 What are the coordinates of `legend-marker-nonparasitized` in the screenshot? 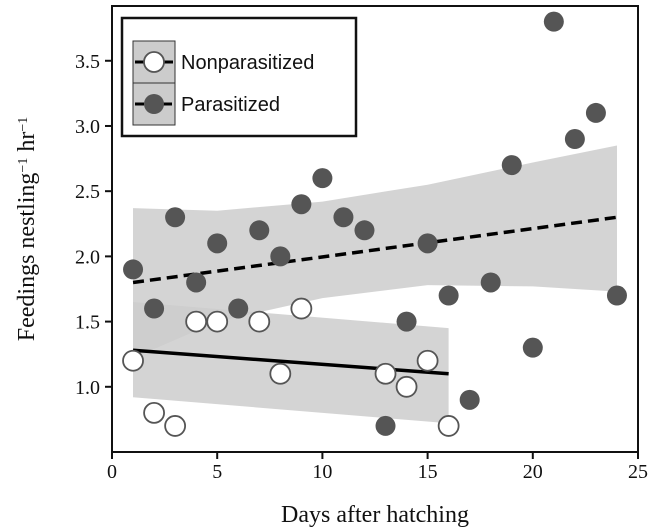 It's located at (154, 62).